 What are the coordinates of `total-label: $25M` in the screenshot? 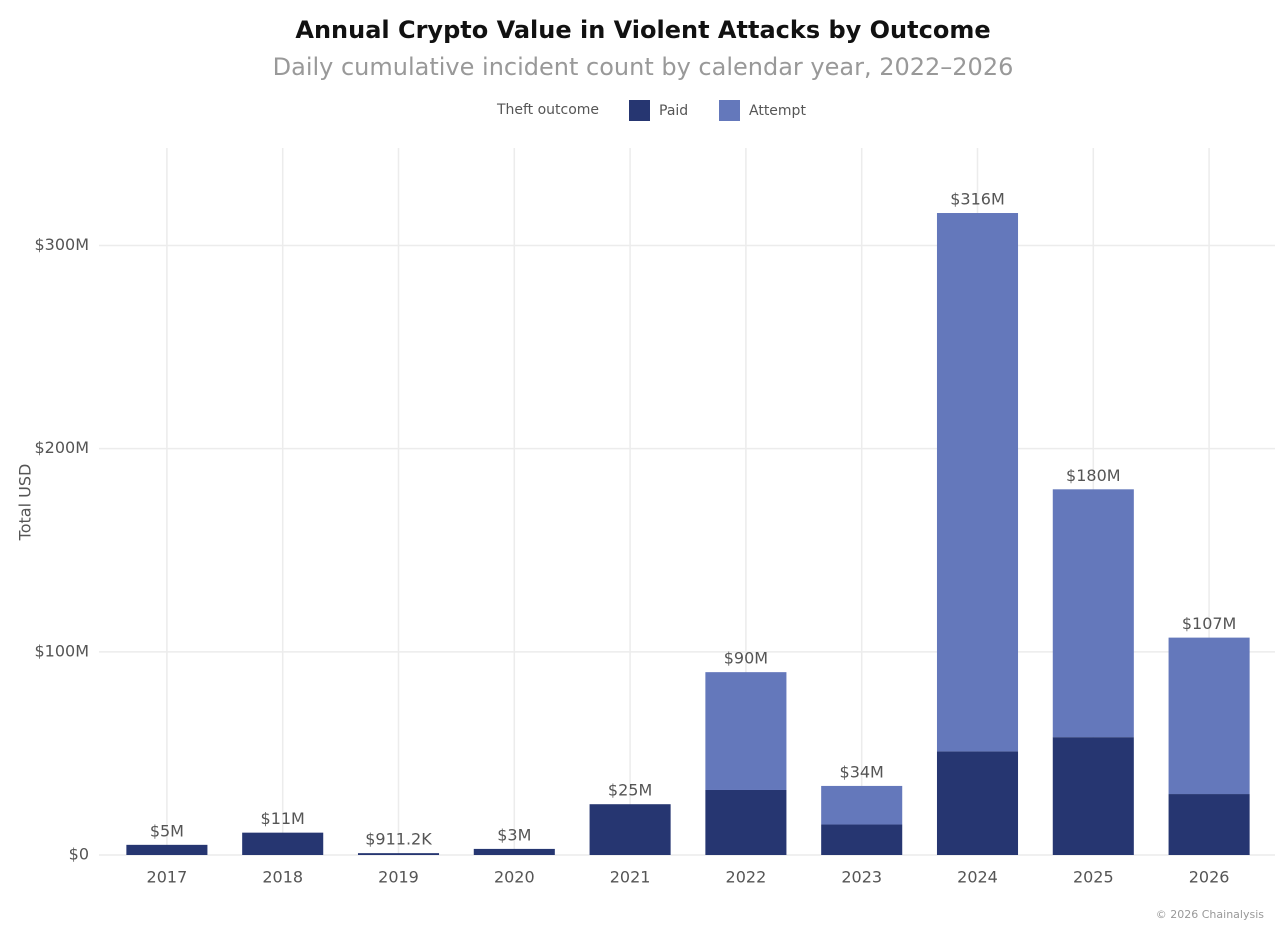 It's located at (630, 790).